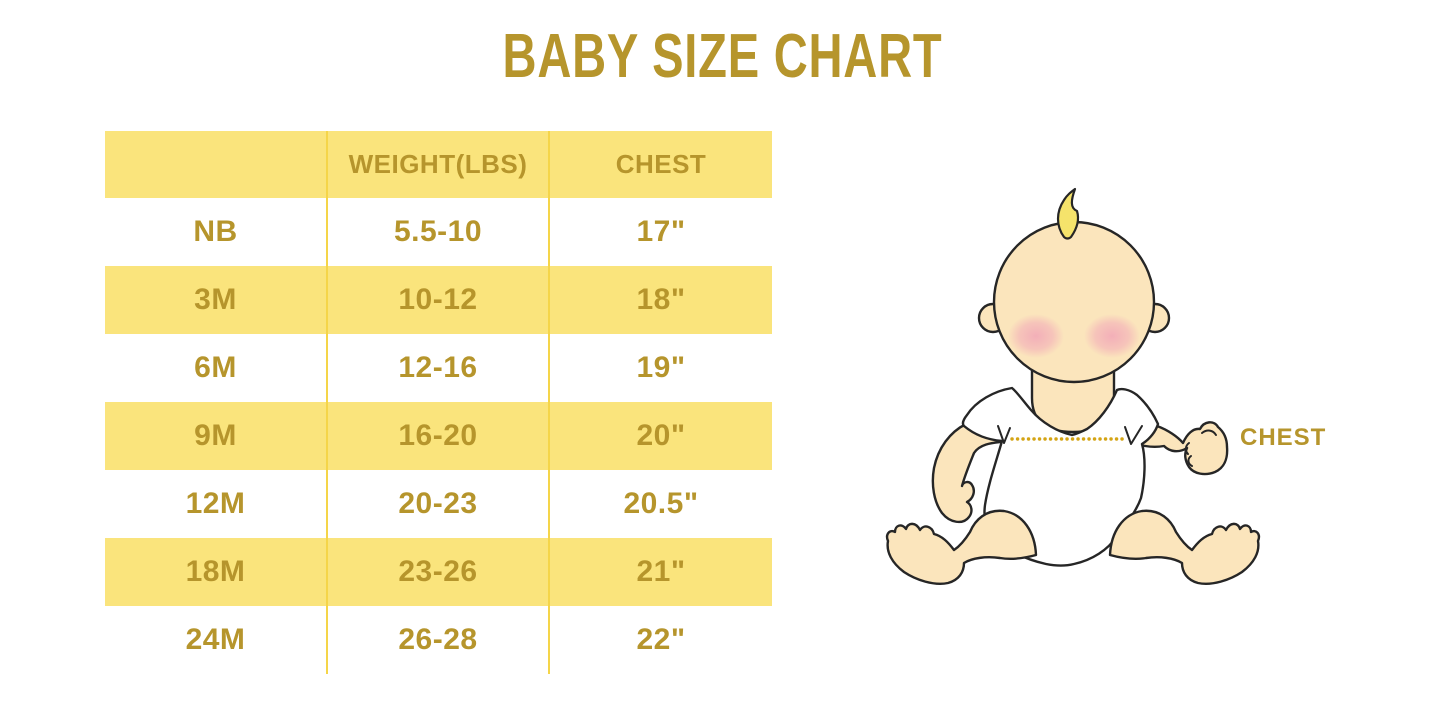  Describe the element at coordinates (215, 299) in the screenshot. I see `size-cell: 3M` at that location.